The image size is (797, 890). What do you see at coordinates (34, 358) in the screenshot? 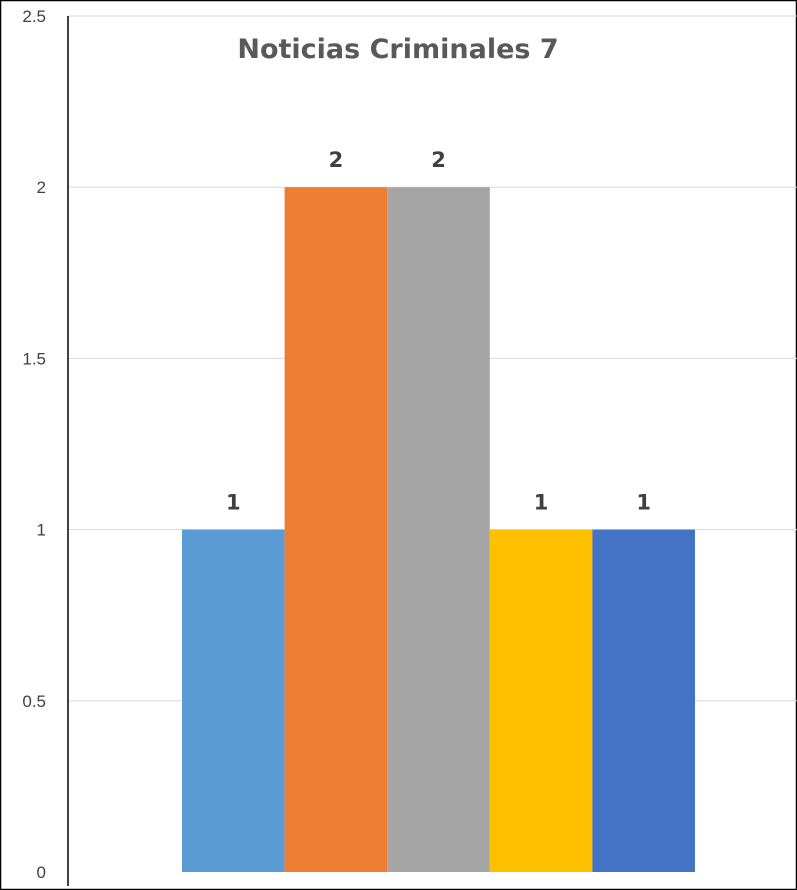
I see `y-tick-label: 1.5` at bounding box center [34, 358].